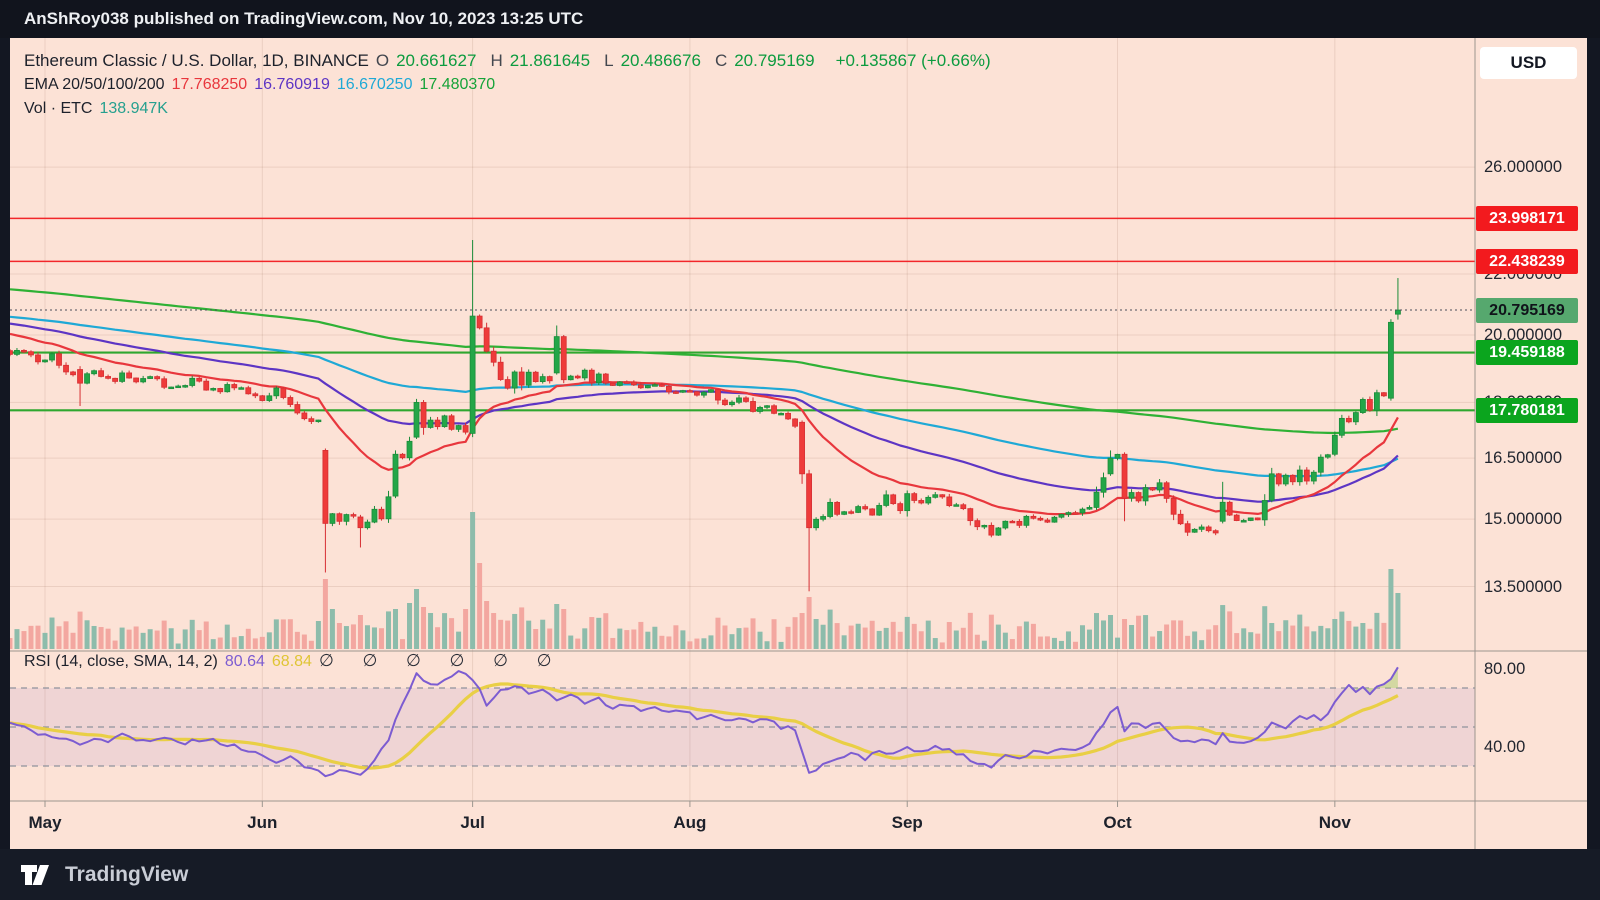 The height and width of the screenshot is (900, 1600). I want to click on volume-bars, so click(705, 580).